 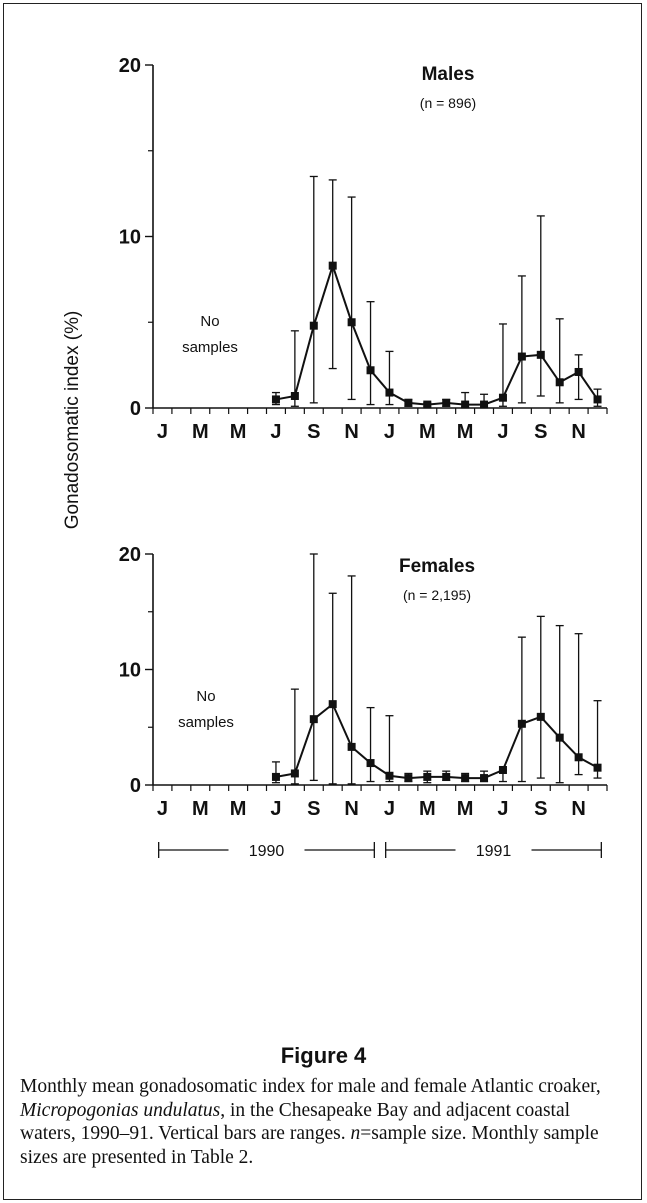 I want to click on panel-title: Females, so click(x=437, y=566).